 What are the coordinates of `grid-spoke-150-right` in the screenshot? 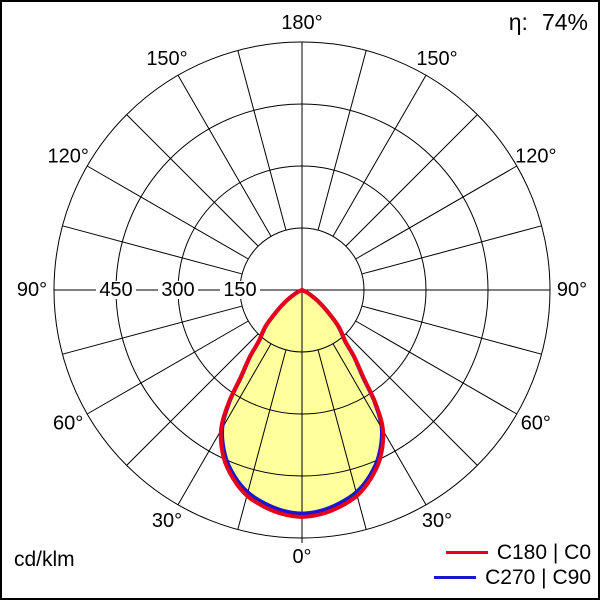 It's located at (379, 155).